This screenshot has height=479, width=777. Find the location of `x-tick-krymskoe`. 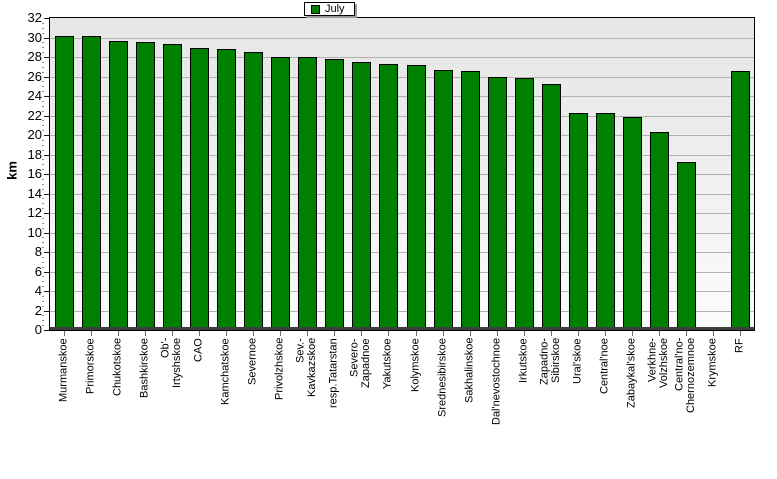

x-tick-krymskoe is located at coordinates (713, 333).